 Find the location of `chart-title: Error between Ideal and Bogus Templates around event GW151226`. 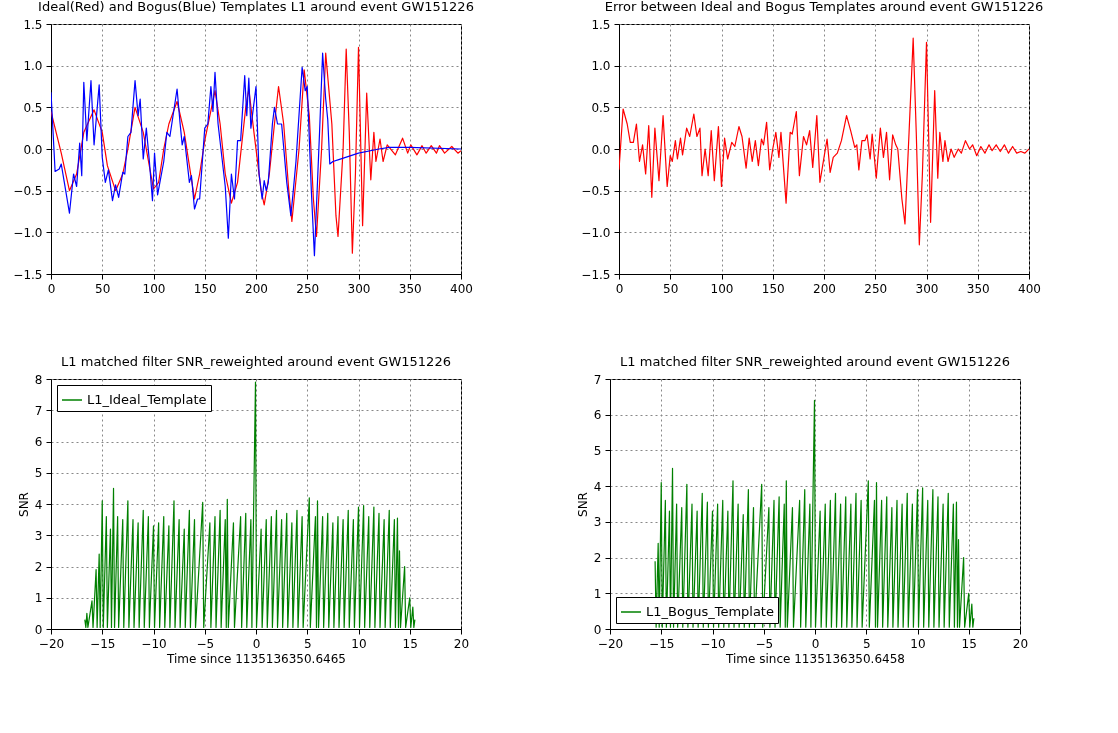

chart-title: Error between Ideal and Bogus Templates around event GW151226 is located at coordinates (824, 7).